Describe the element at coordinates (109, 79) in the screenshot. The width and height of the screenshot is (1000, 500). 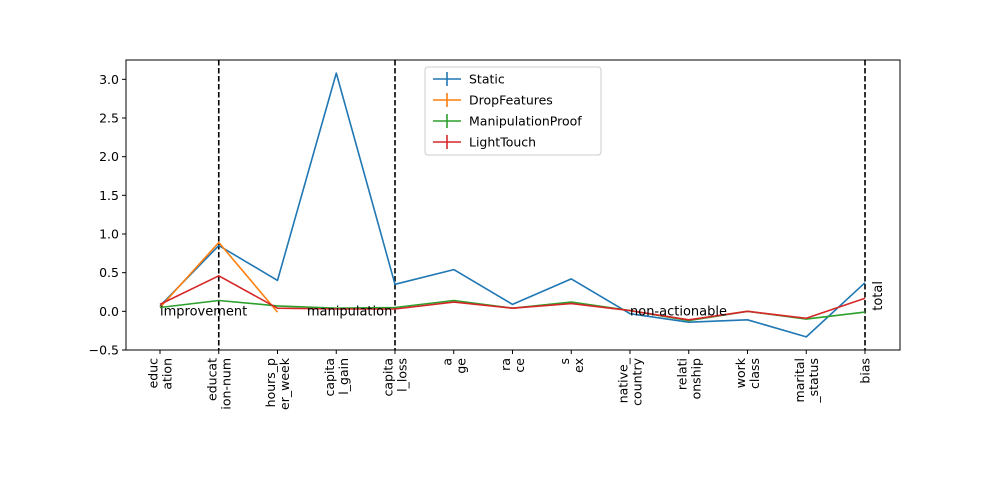
I see `y-tick-label: 3.0` at that location.